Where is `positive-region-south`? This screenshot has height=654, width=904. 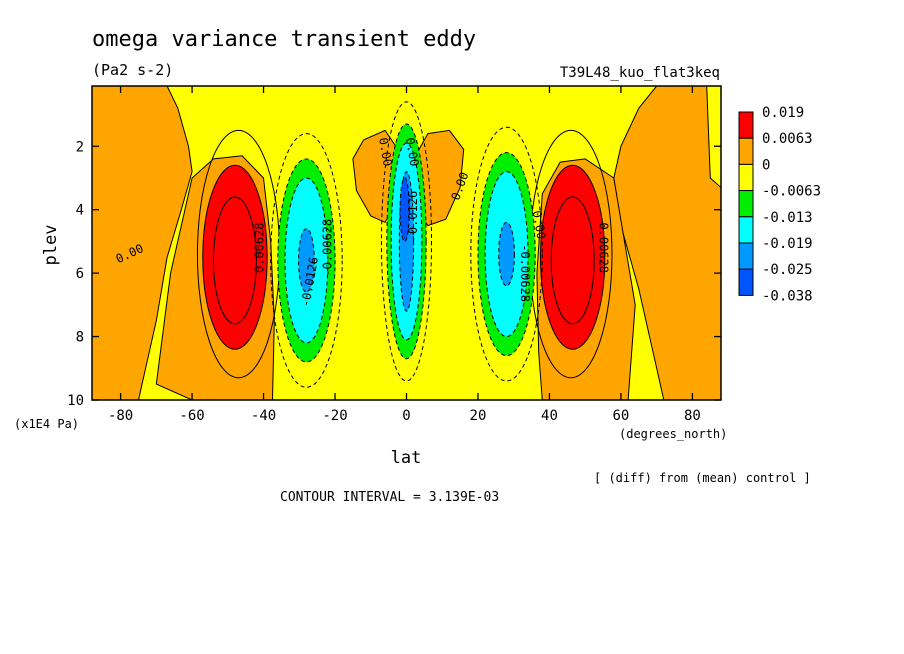 positive-region-south is located at coordinates (142, 243).